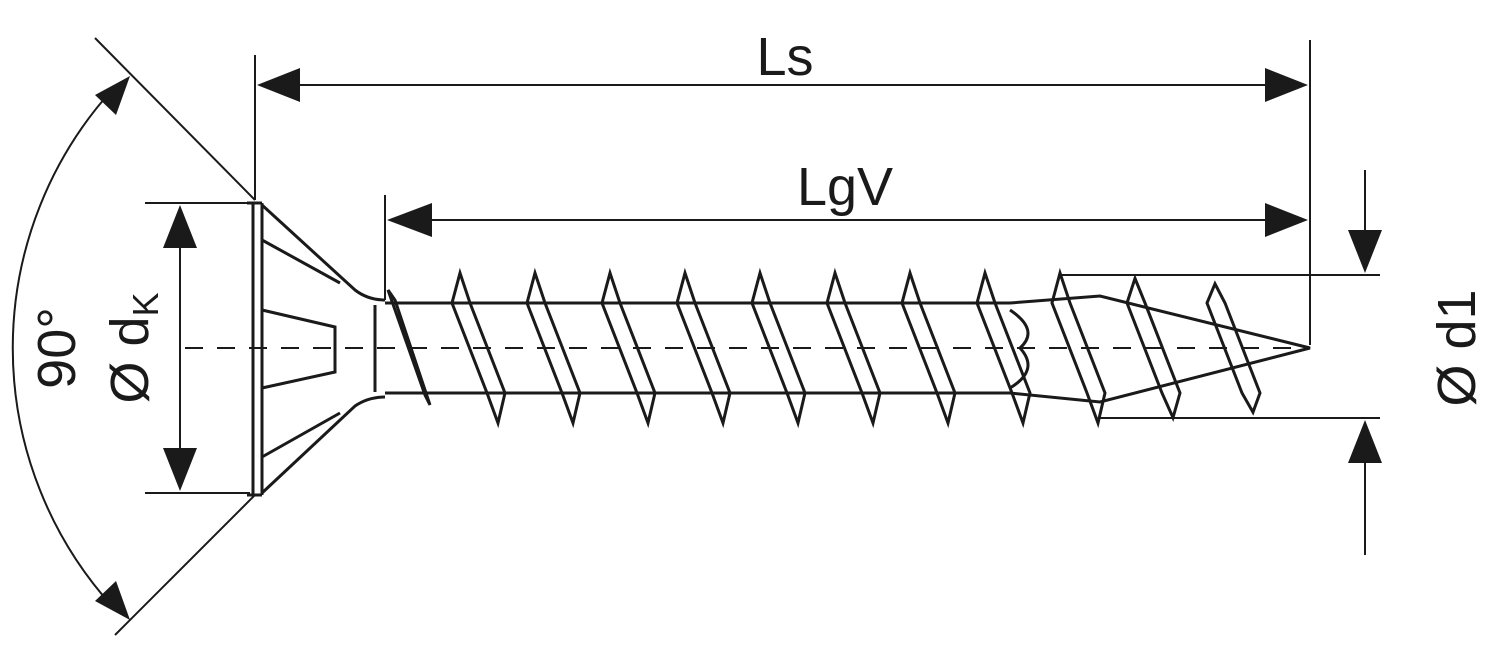 This screenshot has width=1500, height=662. I want to click on screw-head, so click(316, 349).